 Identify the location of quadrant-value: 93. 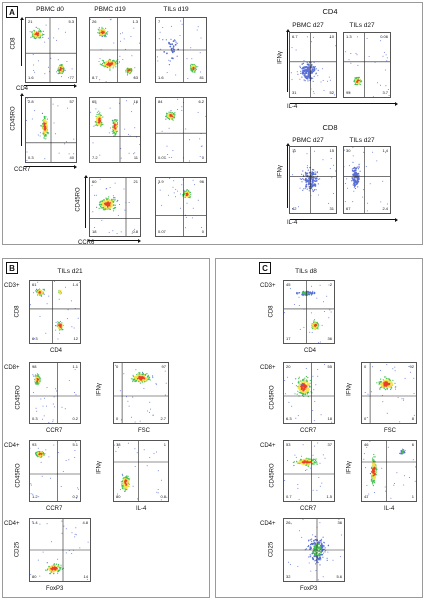
(34, 444).